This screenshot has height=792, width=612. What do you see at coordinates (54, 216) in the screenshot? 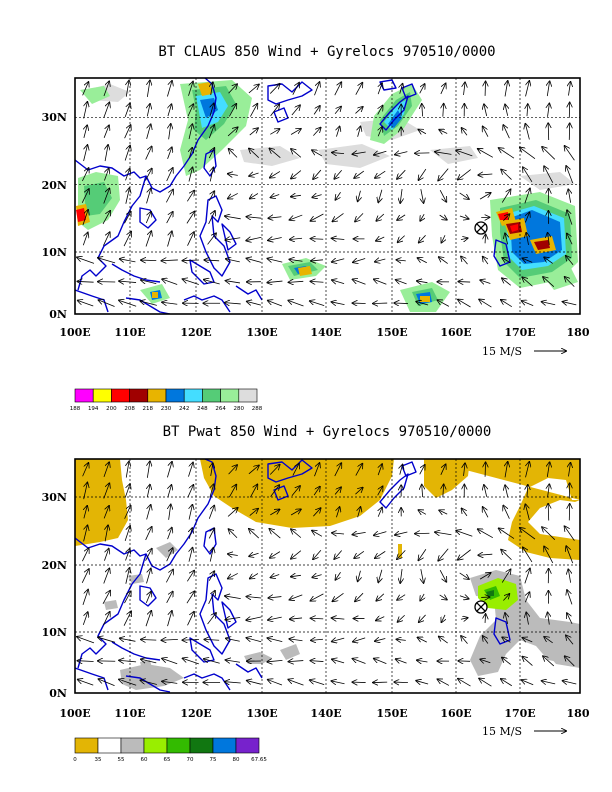
I see `claus-lat-labels: 30N 20N 10N 0N` at bounding box center [54, 216].